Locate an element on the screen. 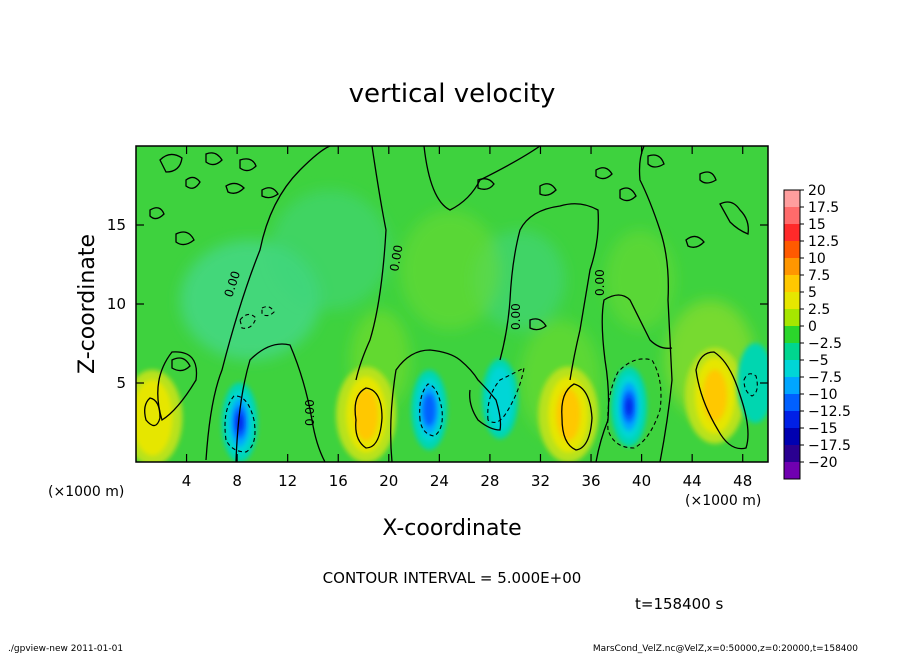  colorbar-label: 20 is located at coordinates (817, 191).